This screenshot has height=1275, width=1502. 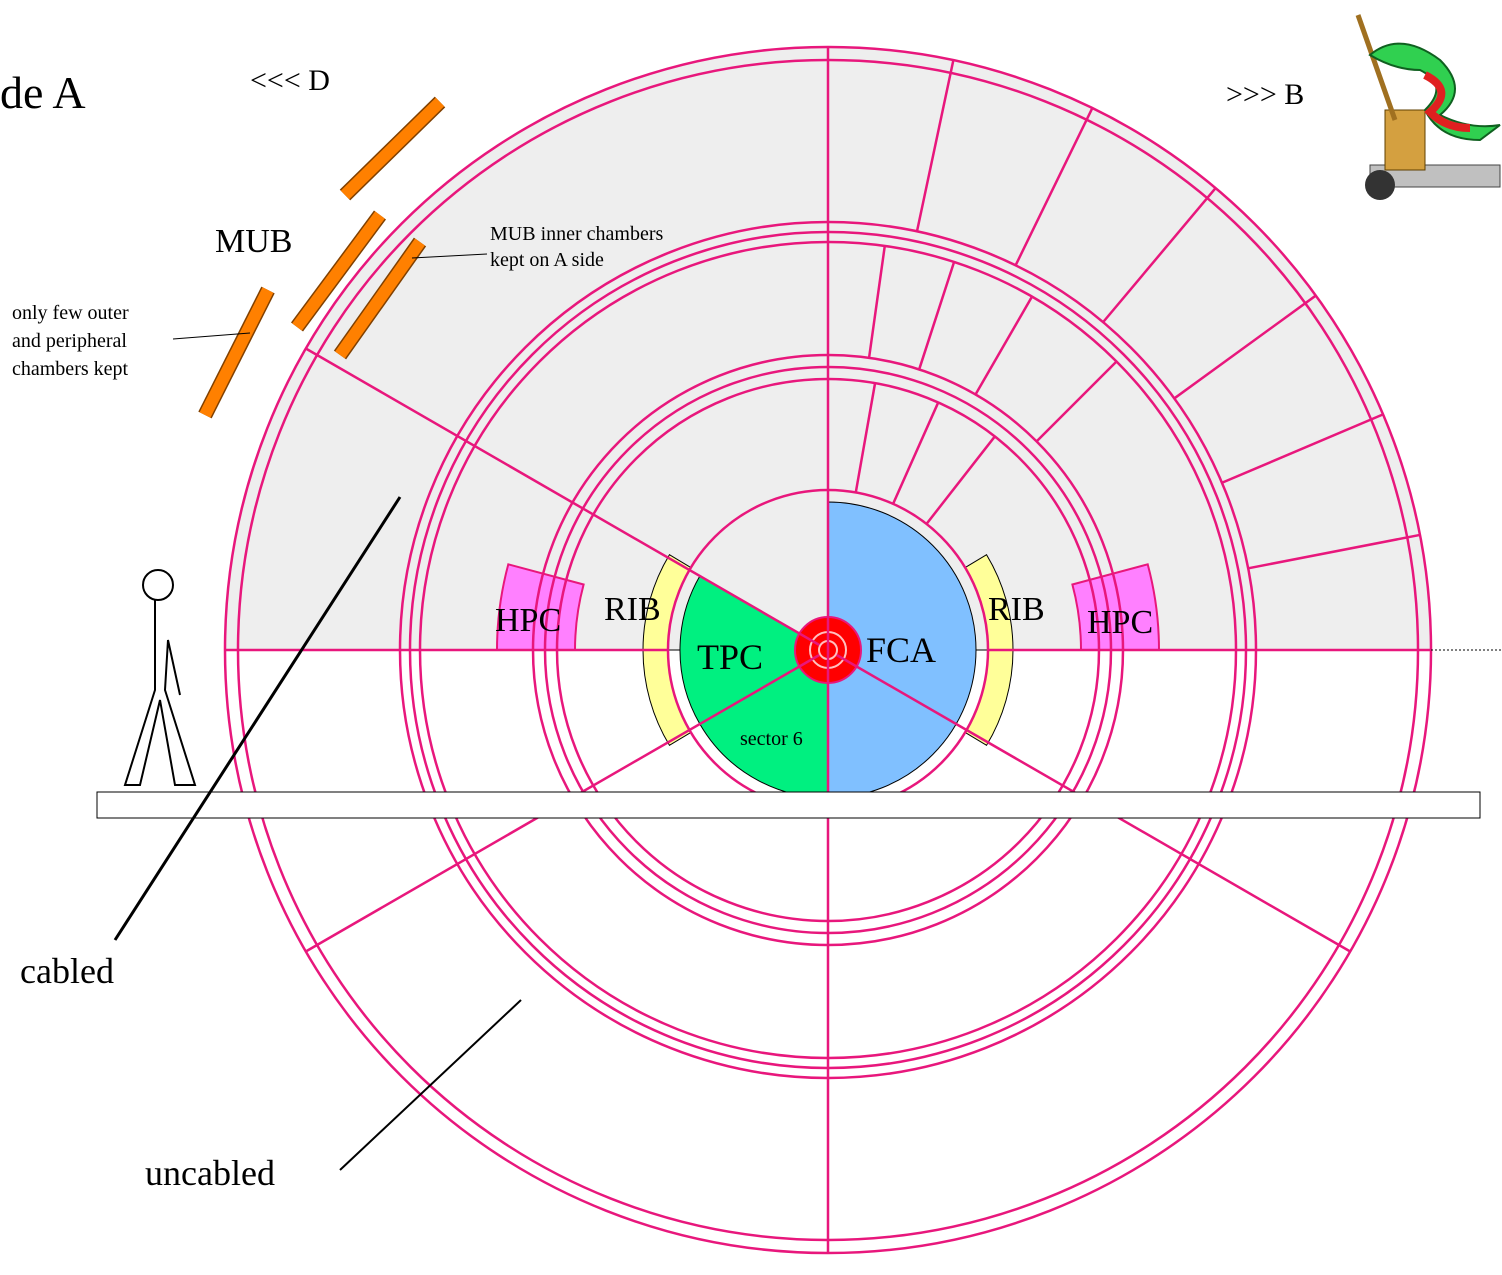 I want to click on cart-handle, so click(x=1376, y=67).